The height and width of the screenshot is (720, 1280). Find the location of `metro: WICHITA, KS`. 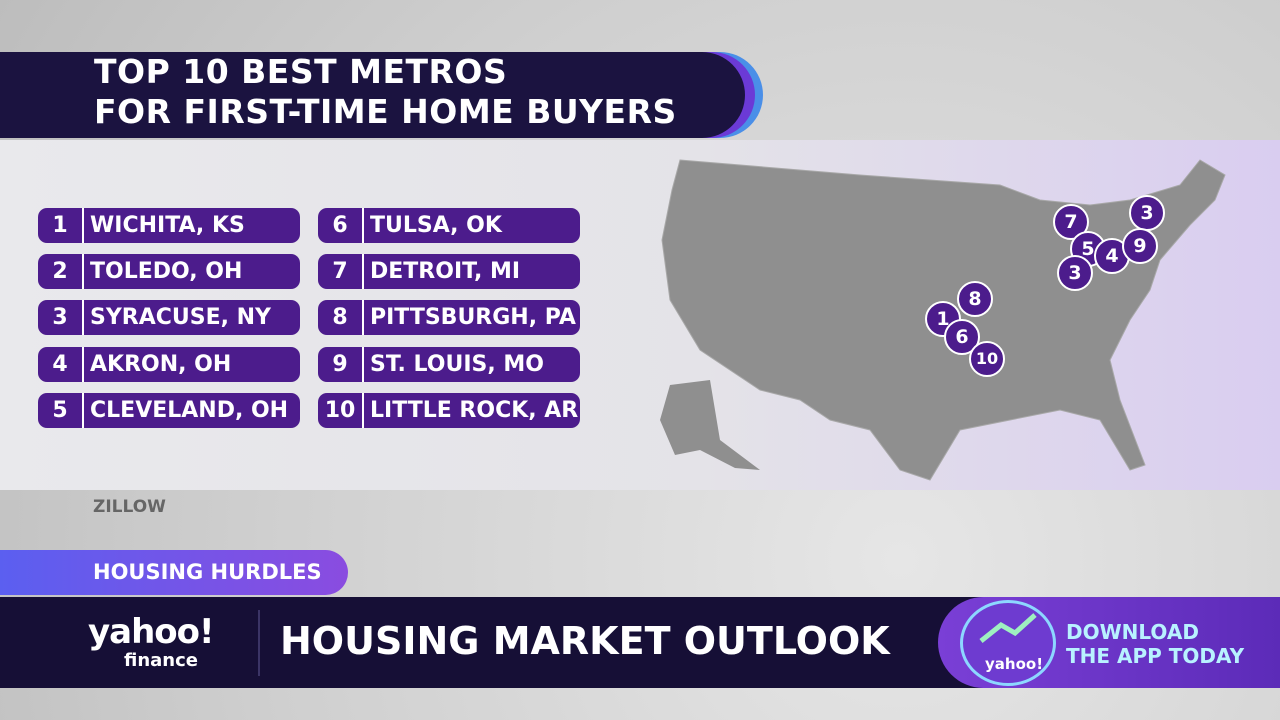

metro: WICHITA, KS is located at coordinates (167, 225).